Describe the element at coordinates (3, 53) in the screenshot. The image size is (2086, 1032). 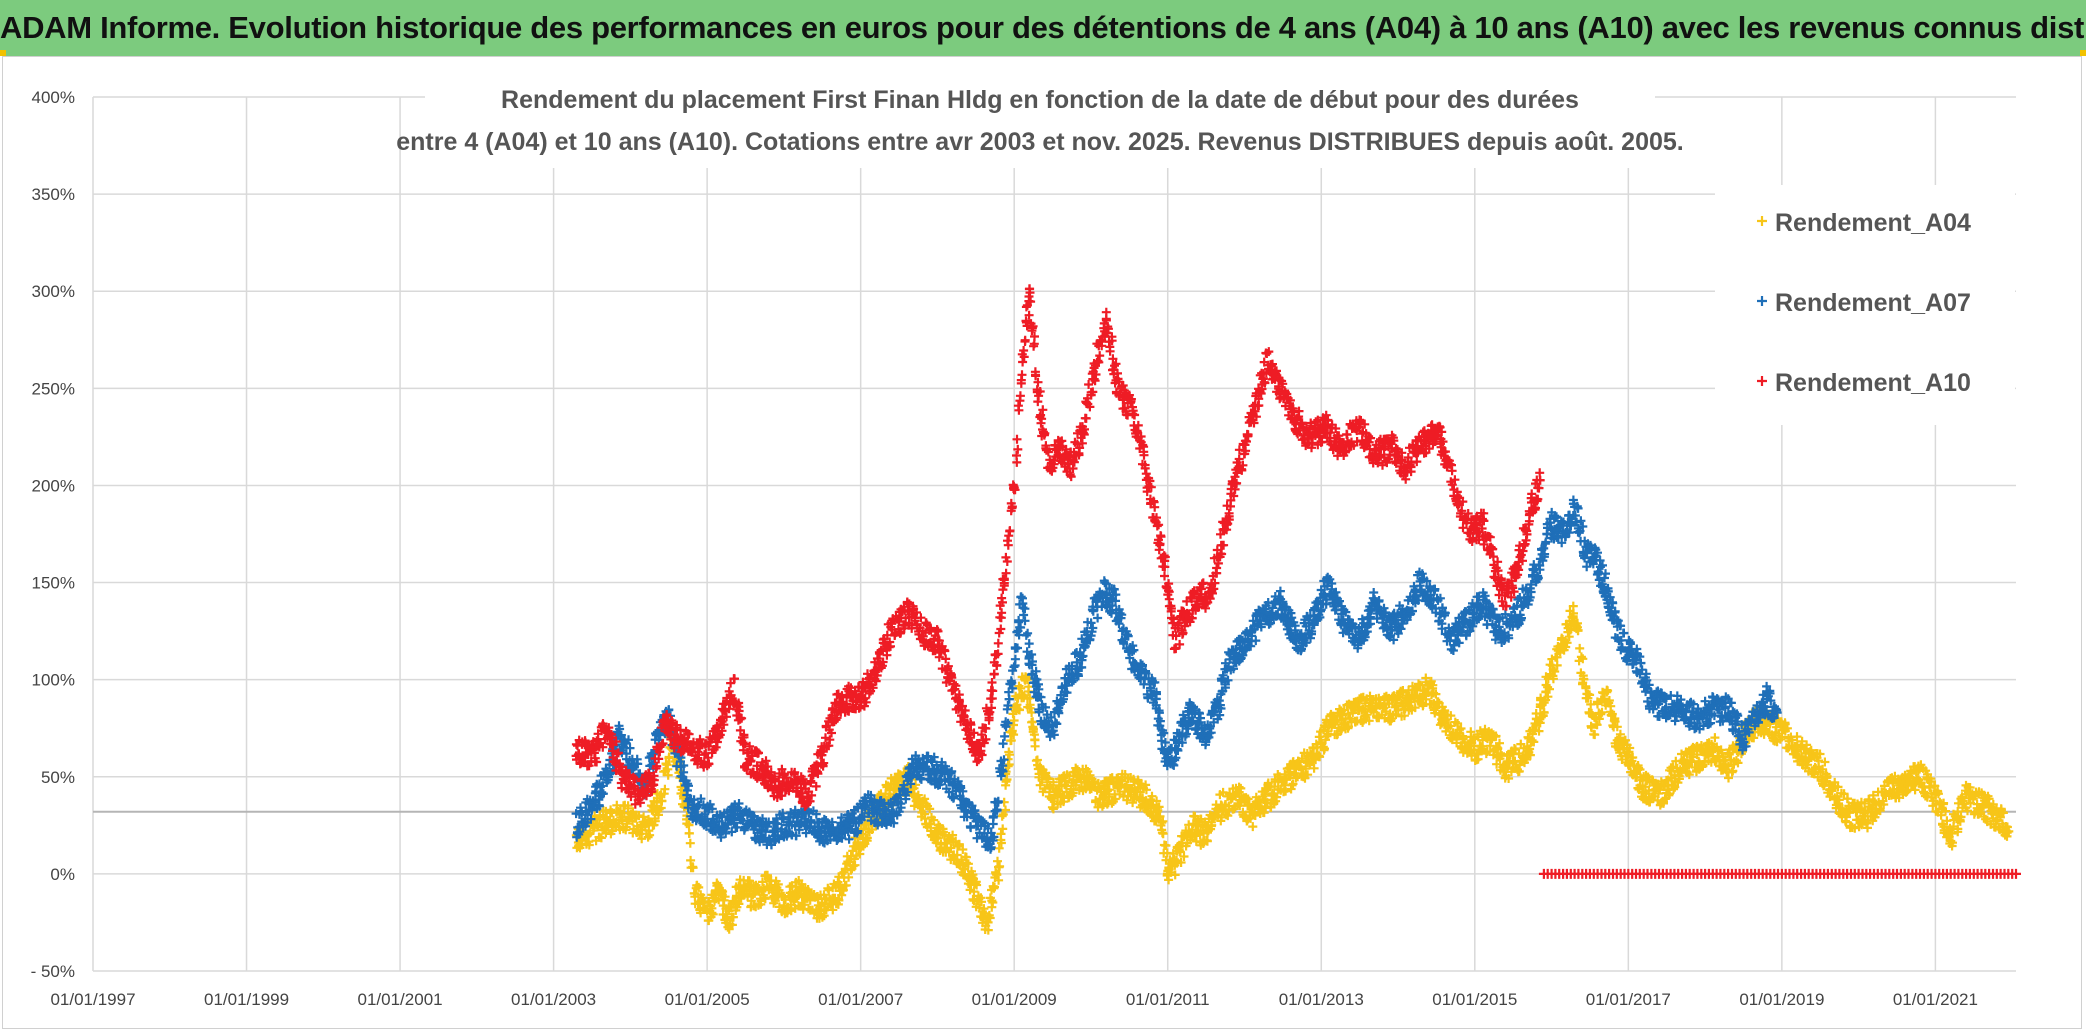
I see `banner-corner-left` at that location.